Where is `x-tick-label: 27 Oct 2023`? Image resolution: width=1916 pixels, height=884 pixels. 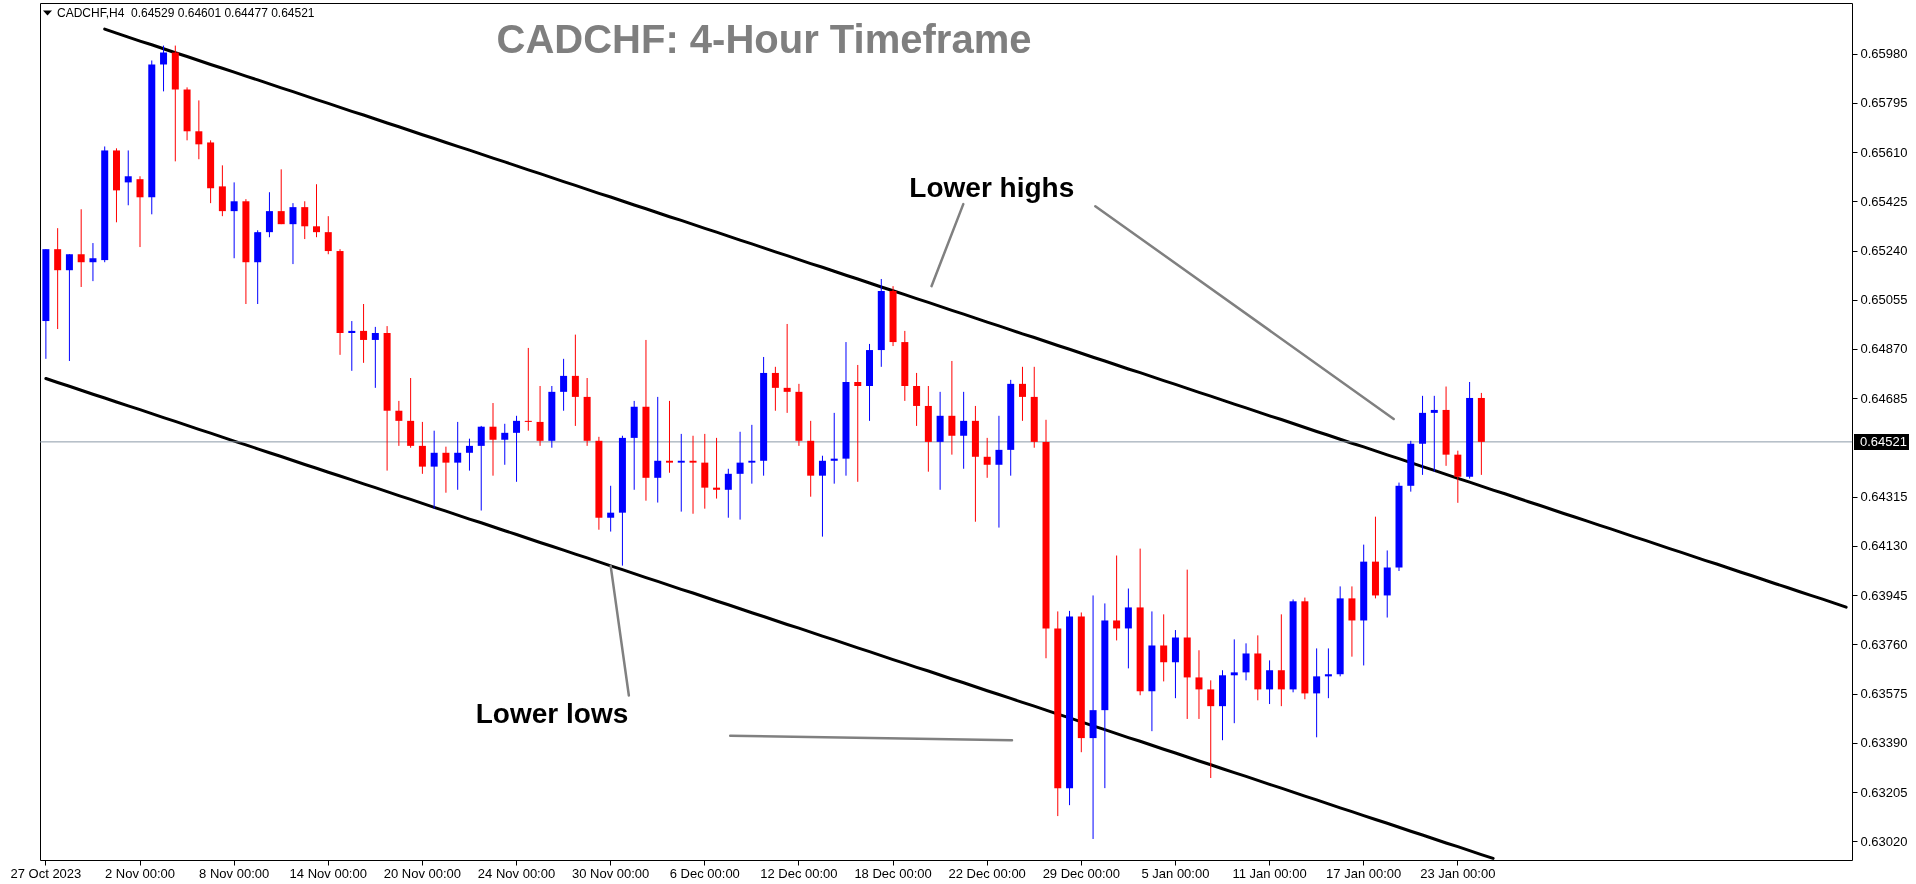
x-tick-label: 27 Oct 2023 is located at coordinates (46, 873).